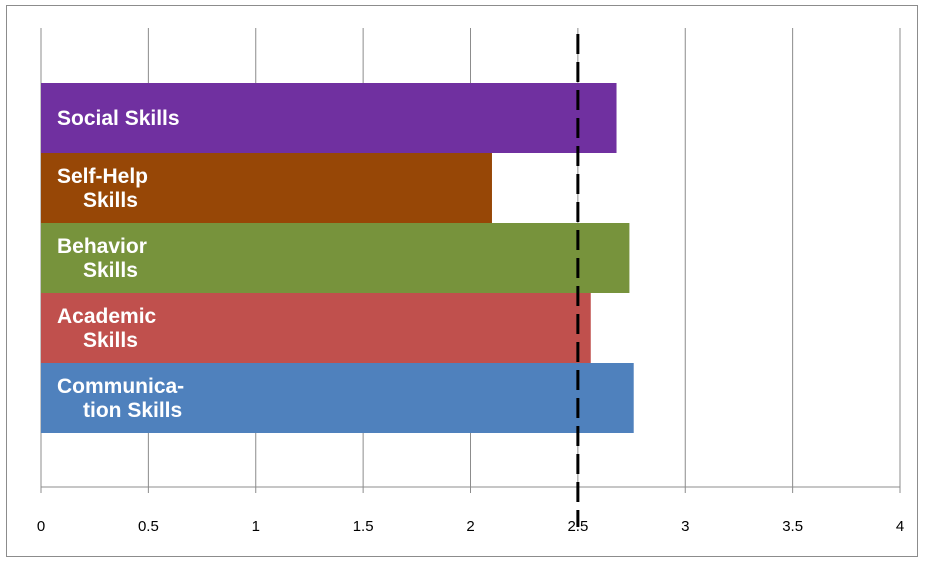 The height and width of the screenshot is (565, 927). What do you see at coordinates (102, 246) in the screenshot?
I see `bar-label: Behavior` at bounding box center [102, 246].